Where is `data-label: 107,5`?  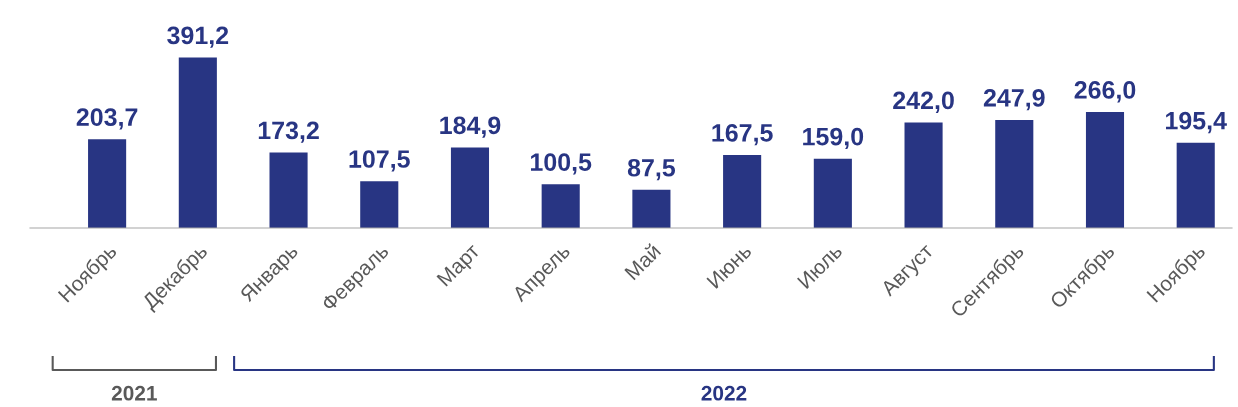 data-label: 107,5 is located at coordinates (379, 161).